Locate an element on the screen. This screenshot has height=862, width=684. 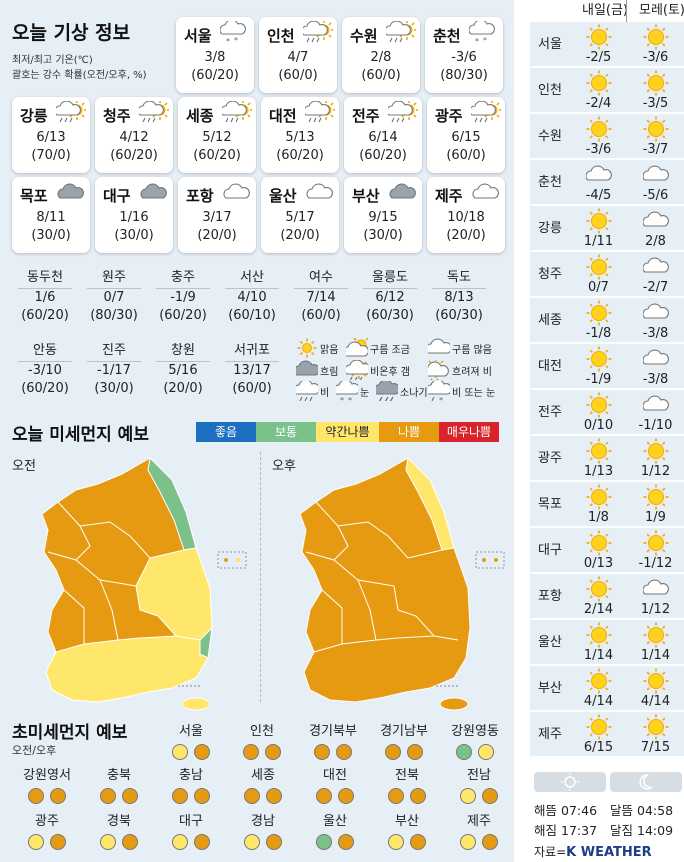
forecast-day2: 1/12 is located at coordinates (655, 458).